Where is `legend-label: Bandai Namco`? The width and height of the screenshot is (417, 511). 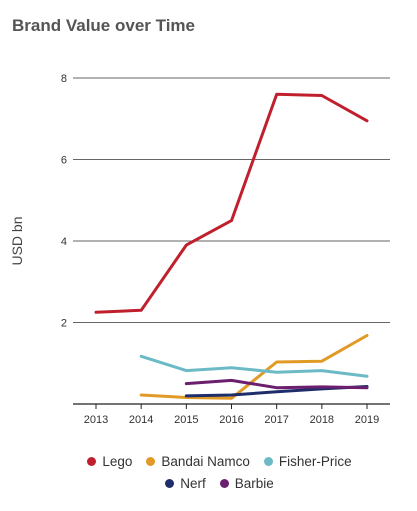
legend-label: Bandai Namco is located at coordinates (205, 461).